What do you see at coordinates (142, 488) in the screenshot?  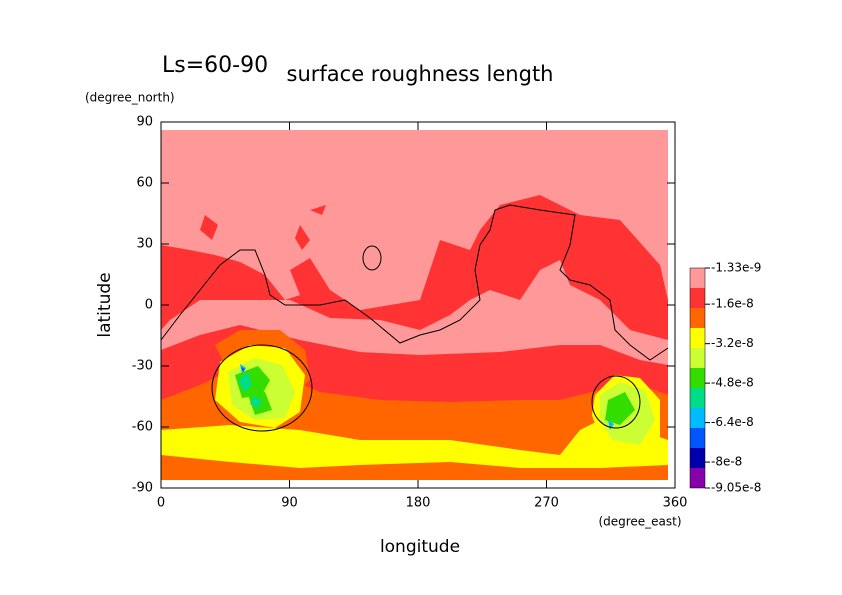 I see `y-tick-label: -90` at bounding box center [142, 488].